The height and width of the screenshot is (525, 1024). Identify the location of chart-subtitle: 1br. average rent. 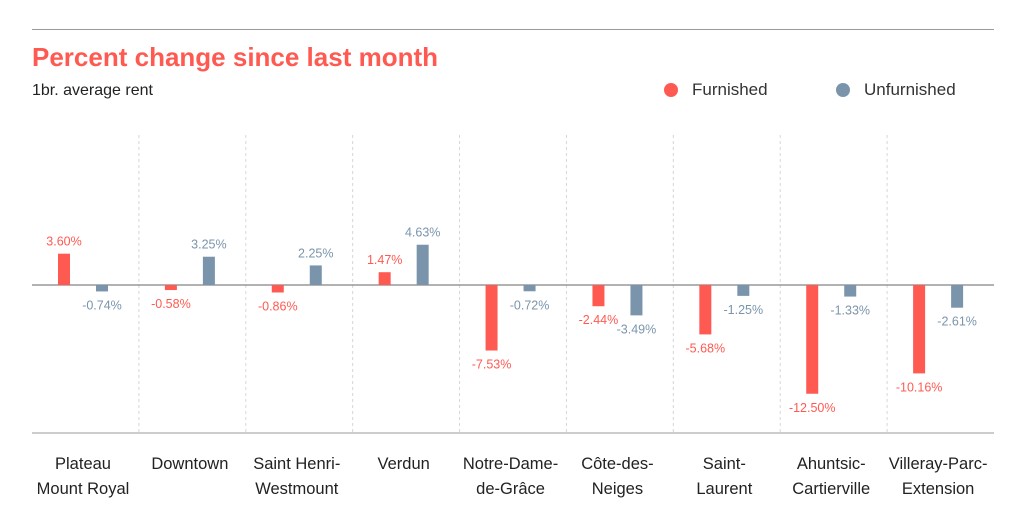
(92, 90).